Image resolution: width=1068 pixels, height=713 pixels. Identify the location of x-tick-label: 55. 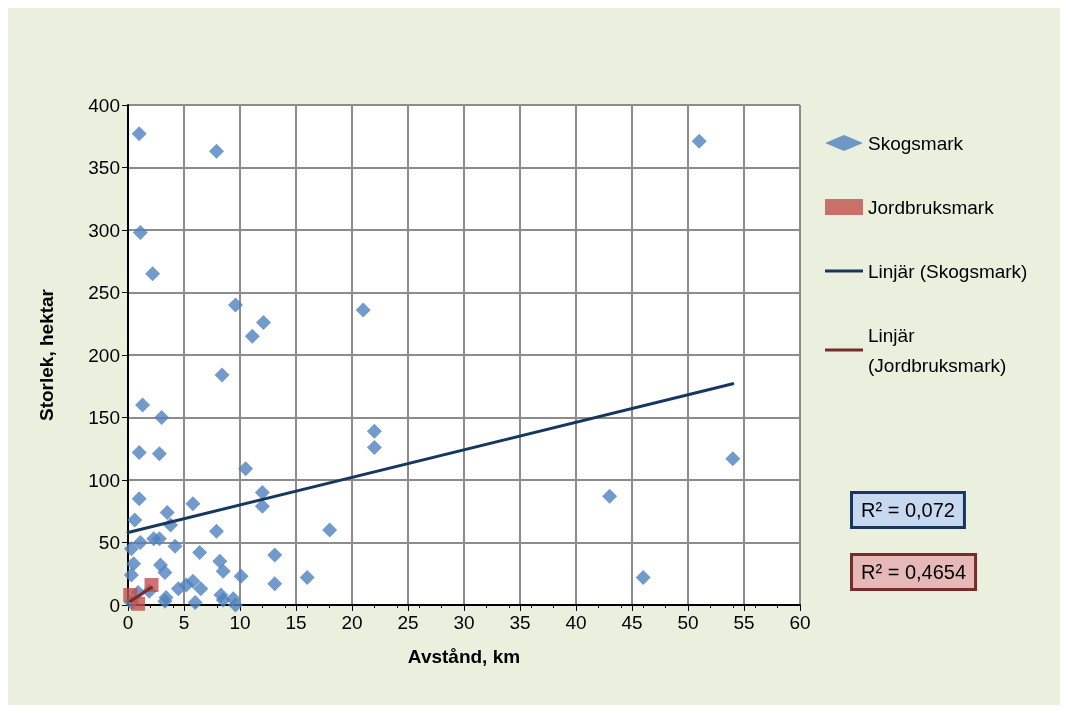
(744, 622).